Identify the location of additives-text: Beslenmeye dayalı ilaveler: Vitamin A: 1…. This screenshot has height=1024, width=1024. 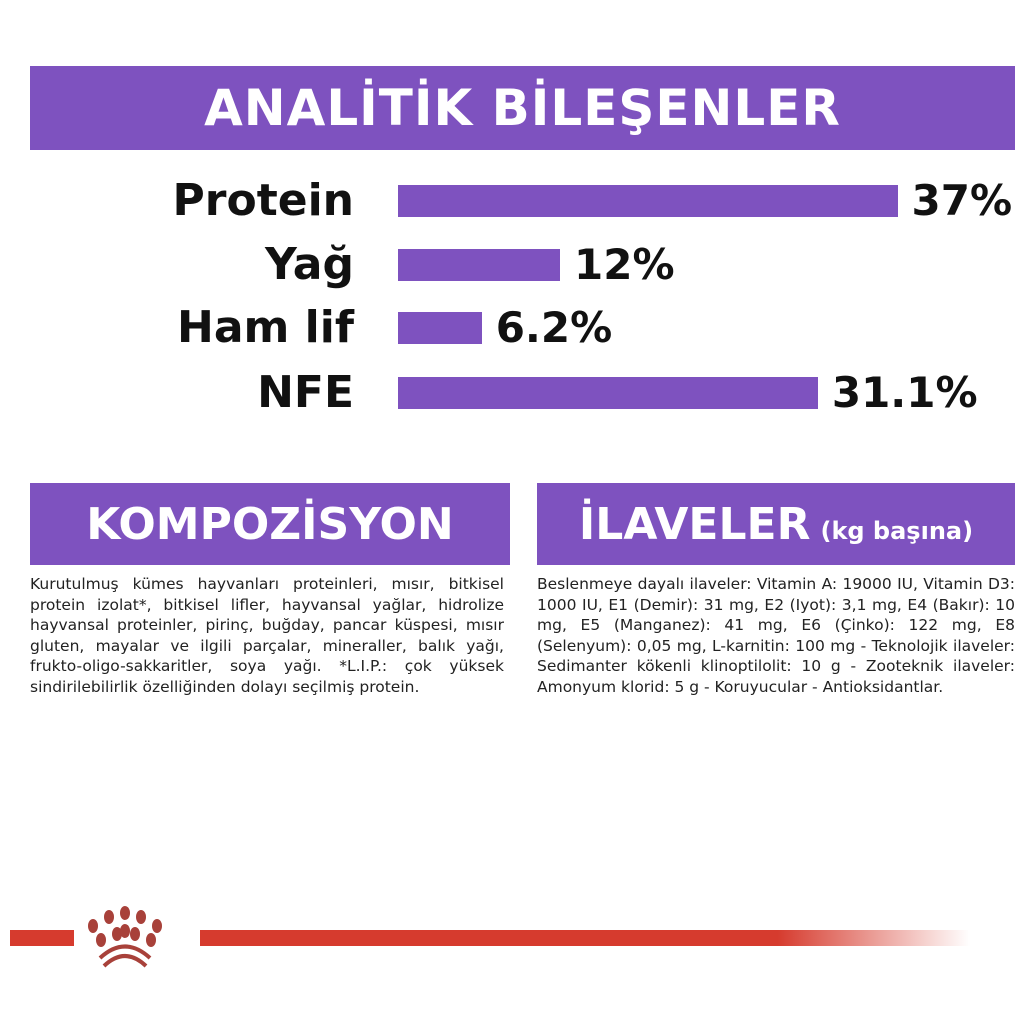
(776, 635).